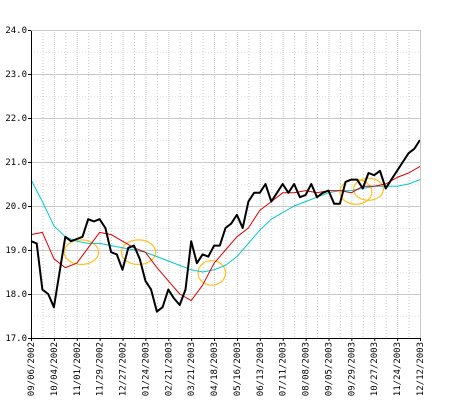 The image size is (450, 400). What do you see at coordinates (78, 369) in the screenshot?
I see `x-tick-label: 11/01/2002` at bounding box center [78, 369].